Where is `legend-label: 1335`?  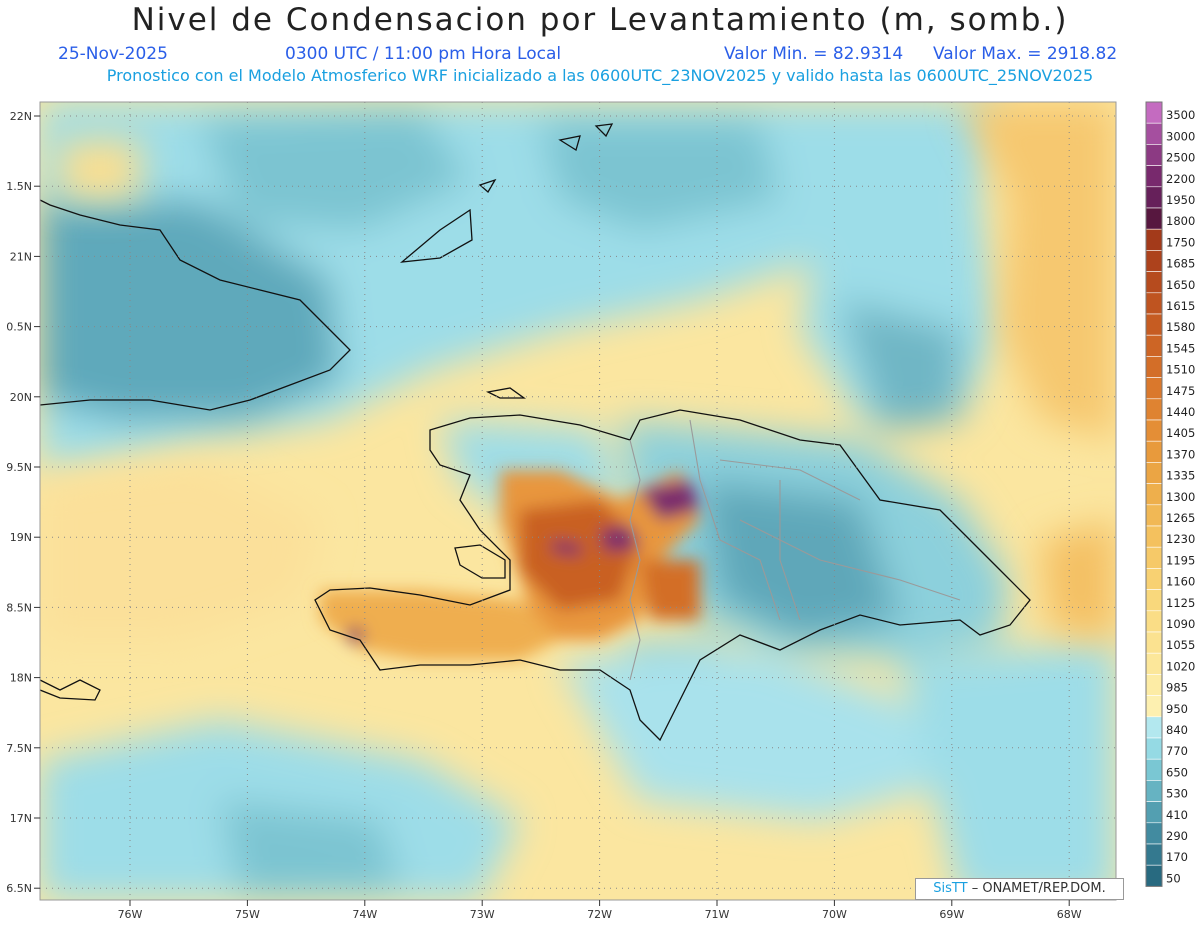
legend-label: 1335 is located at coordinates (1180, 476).